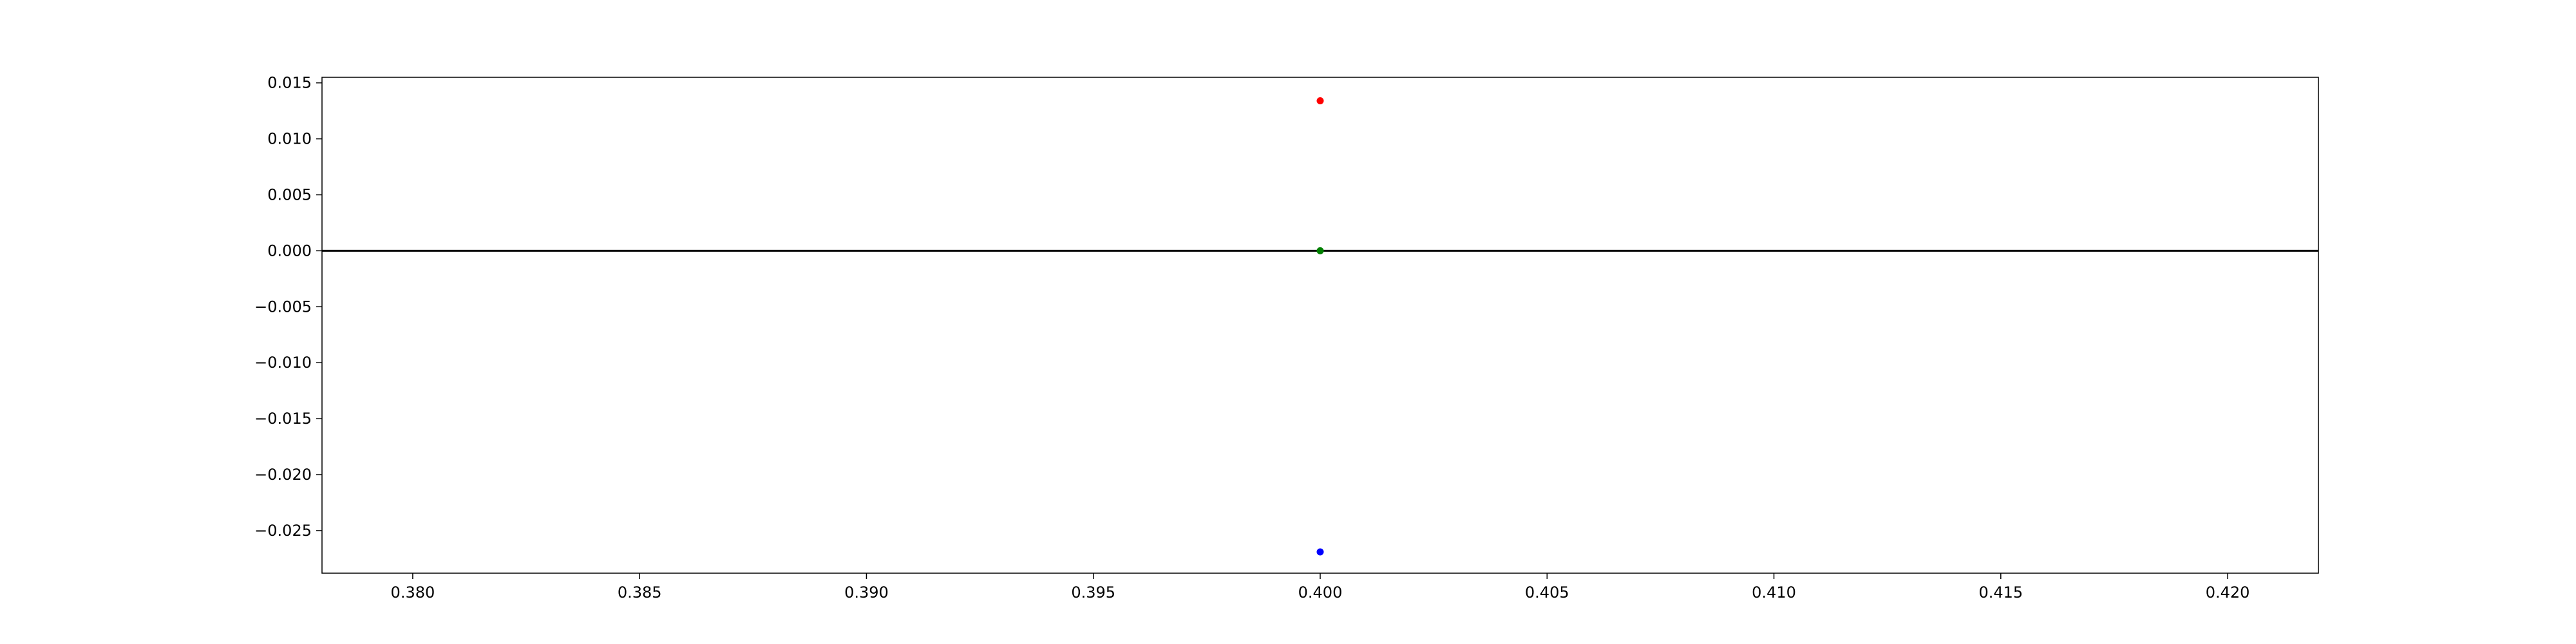 The width and height of the screenshot is (2576, 644). I want to click on y-tick-label: 0.005, so click(289, 195).